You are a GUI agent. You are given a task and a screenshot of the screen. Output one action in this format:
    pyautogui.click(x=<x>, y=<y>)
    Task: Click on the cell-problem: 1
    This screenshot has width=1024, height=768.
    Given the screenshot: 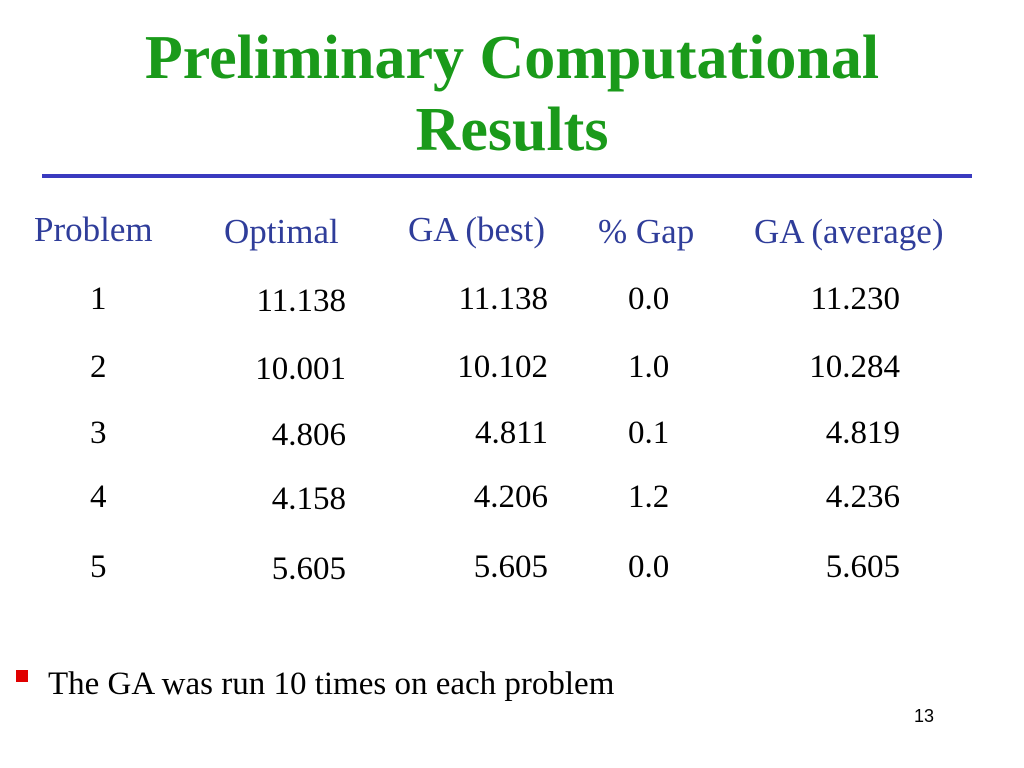 What is the action you would take?
    pyautogui.click(x=98, y=299)
    